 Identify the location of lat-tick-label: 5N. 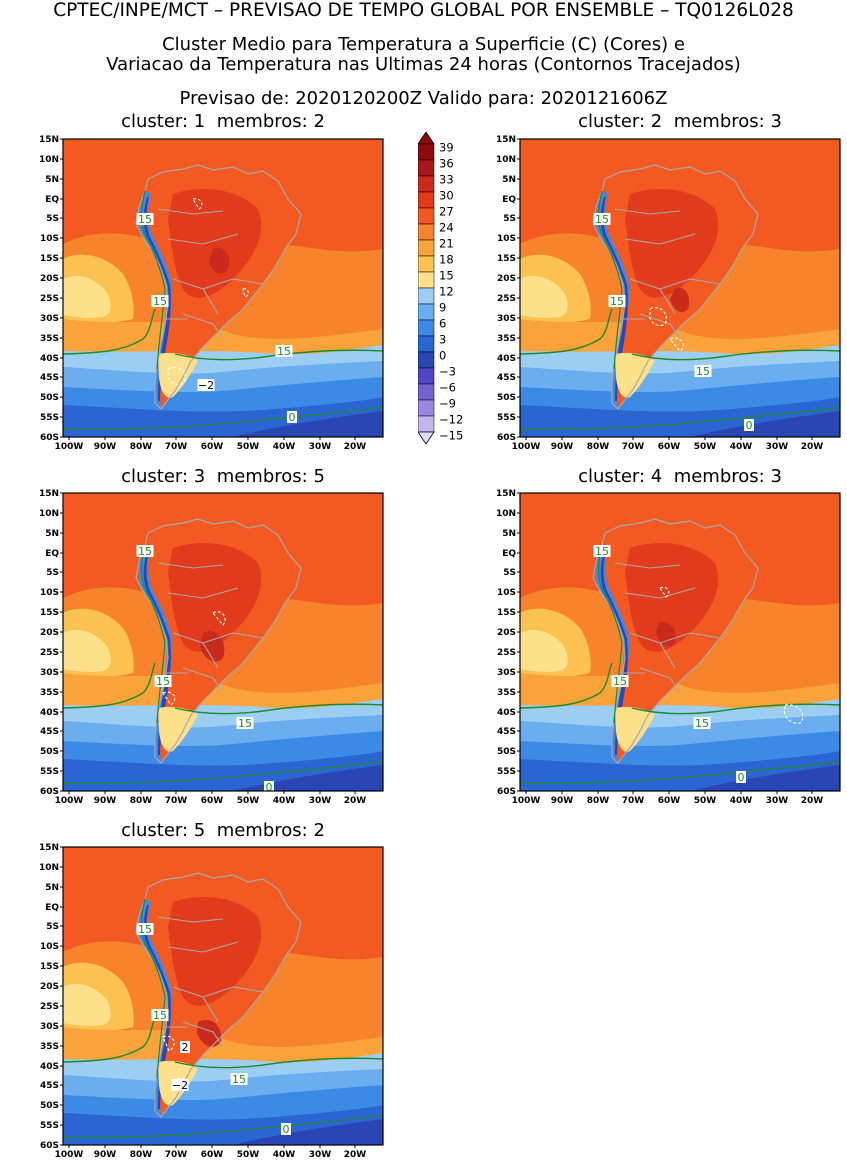
(509, 180).